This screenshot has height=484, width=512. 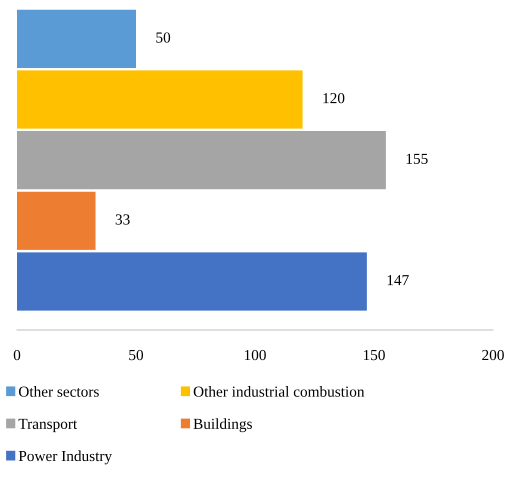 What do you see at coordinates (398, 280) in the screenshot?
I see `data-label: 147` at bounding box center [398, 280].